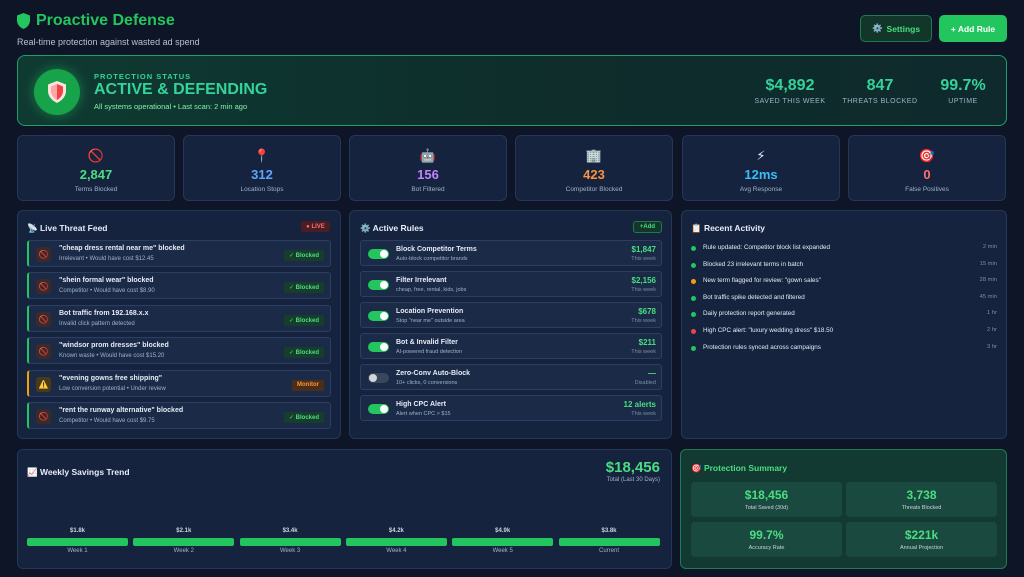 The width and height of the screenshot is (1024, 577). What do you see at coordinates (78, 472) in the screenshot?
I see `chart-title: 📈 Weekly Savings Trend` at bounding box center [78, 472].